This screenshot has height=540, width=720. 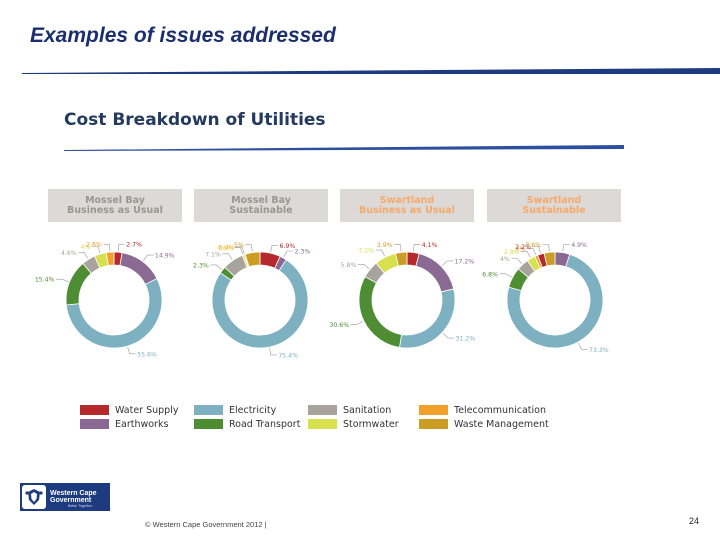 I want to click on legend-item-water-supply: Water Supply, so click(x=129, y=410).